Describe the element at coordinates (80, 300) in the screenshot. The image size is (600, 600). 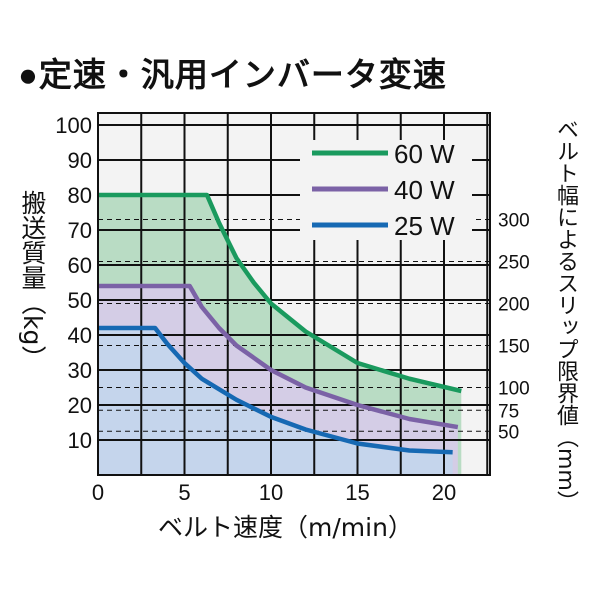
I see `y-tick-label: 50` at that location.